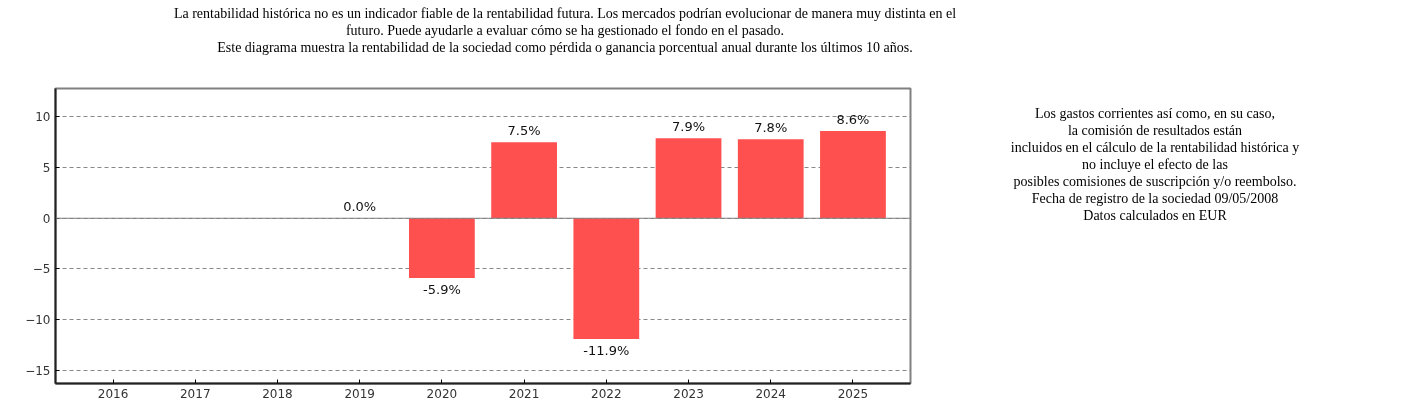 Image resolution: width=1426 pixels, height=403 pixels. What do you see at coordinates (771, 393) in the screenshot?
I see `x-tick-label: 2024` at bounding box center [771, 393].